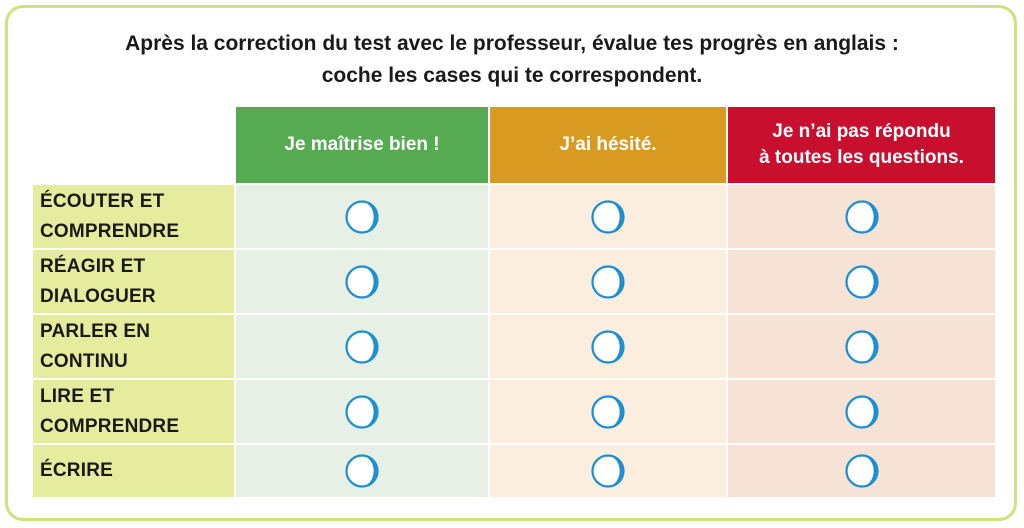 The height and width of the screenshot is (528, 1024). I want to click on checkbox-listening-mastered, so click(362, 217).